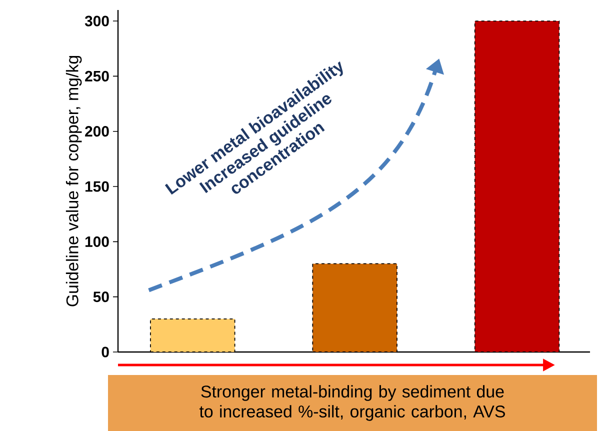  I want to click on y-tick-label: 300, so click(96, 21).